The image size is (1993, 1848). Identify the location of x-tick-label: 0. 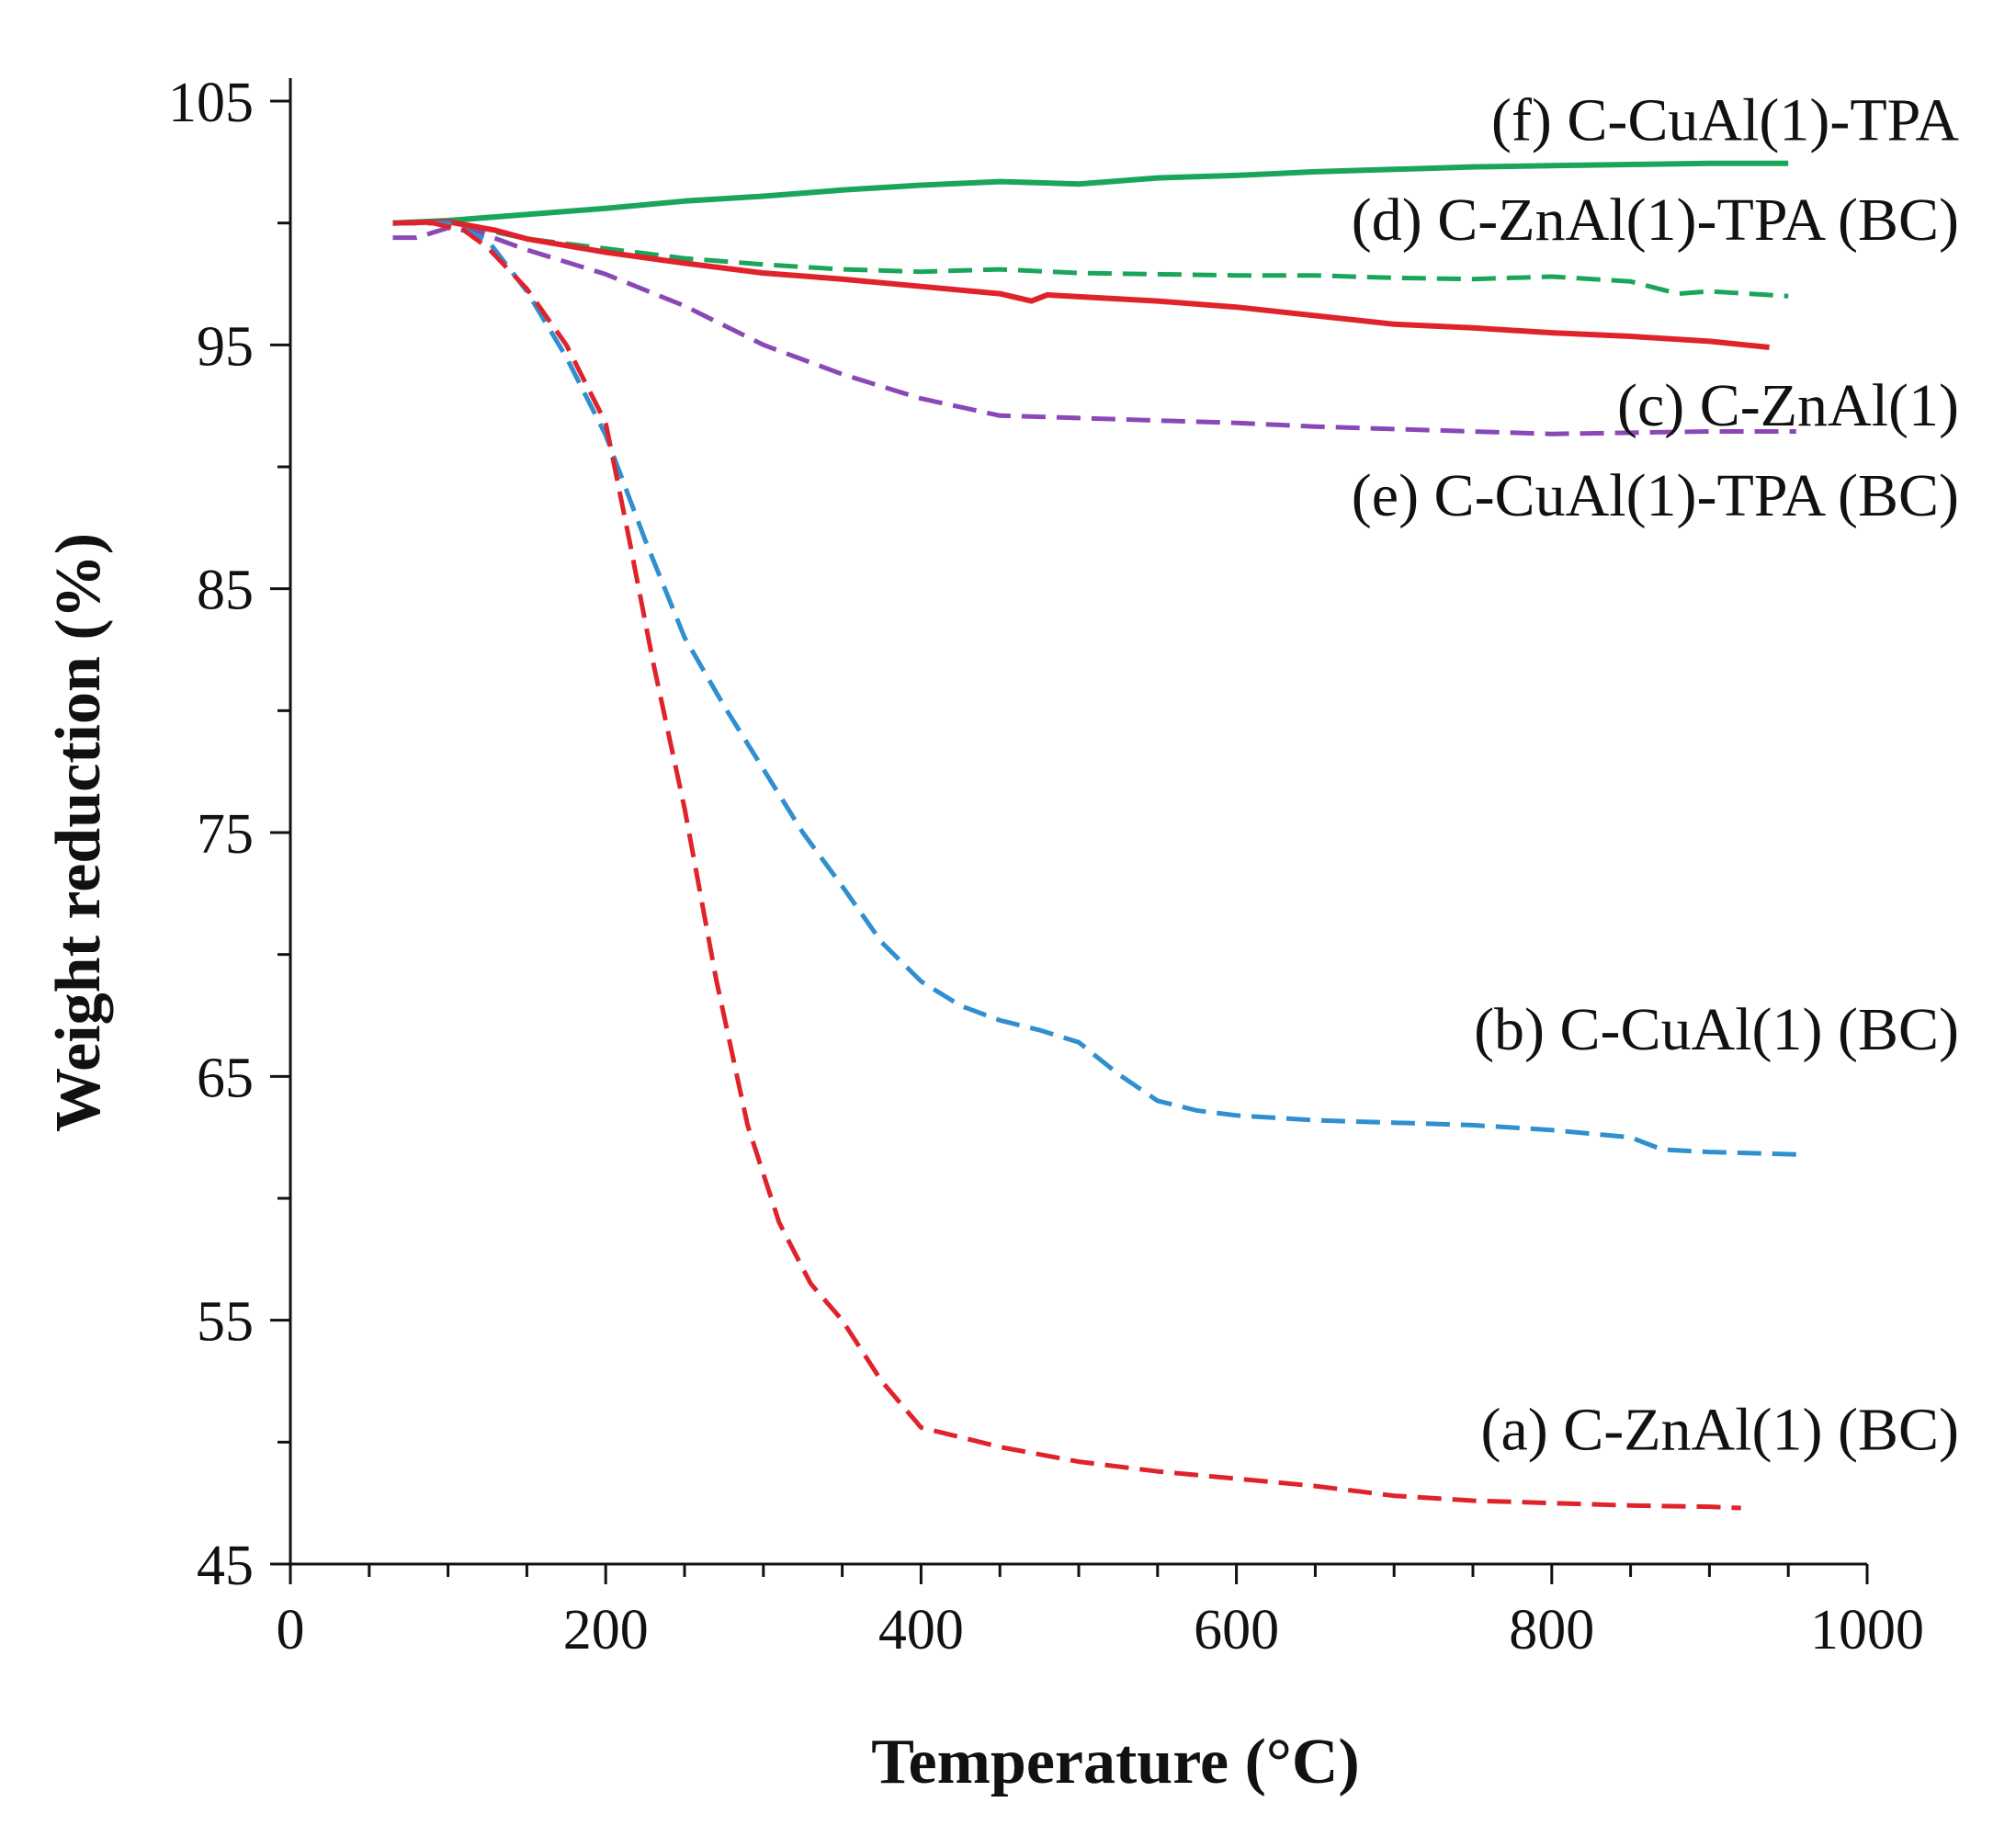
(291, 1630).